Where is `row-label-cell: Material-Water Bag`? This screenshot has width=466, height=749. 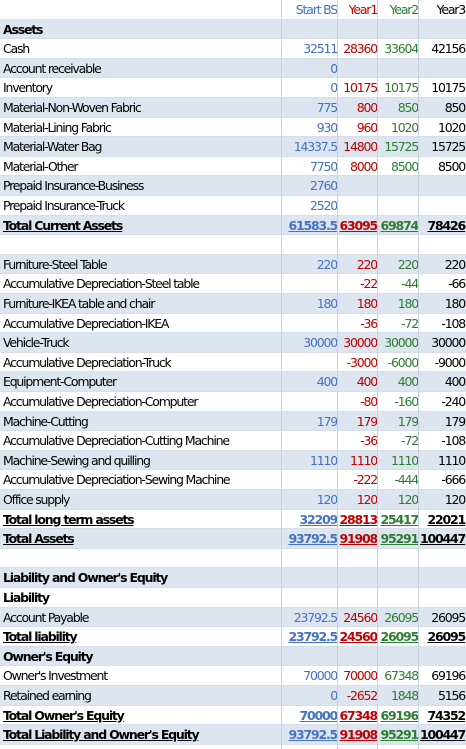
row-label-cell: Material-Water Bag is located at coordinates (52, 147).